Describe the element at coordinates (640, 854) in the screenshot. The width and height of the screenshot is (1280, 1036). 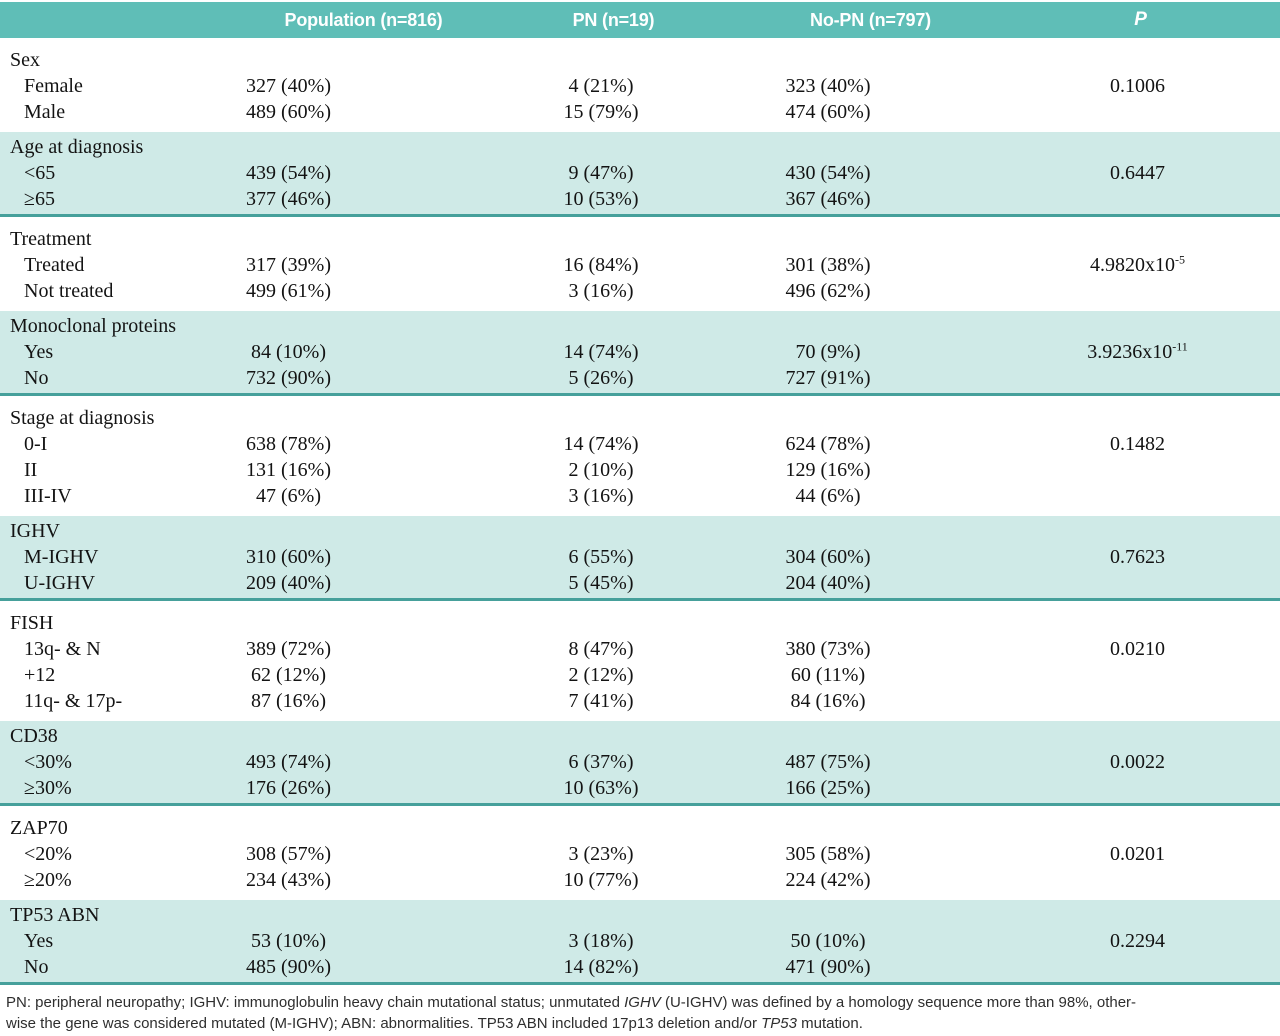
I see `table-row-20: <20% 308 (57%) 3 (23%) 305 (58%) 0.0201` at that location.